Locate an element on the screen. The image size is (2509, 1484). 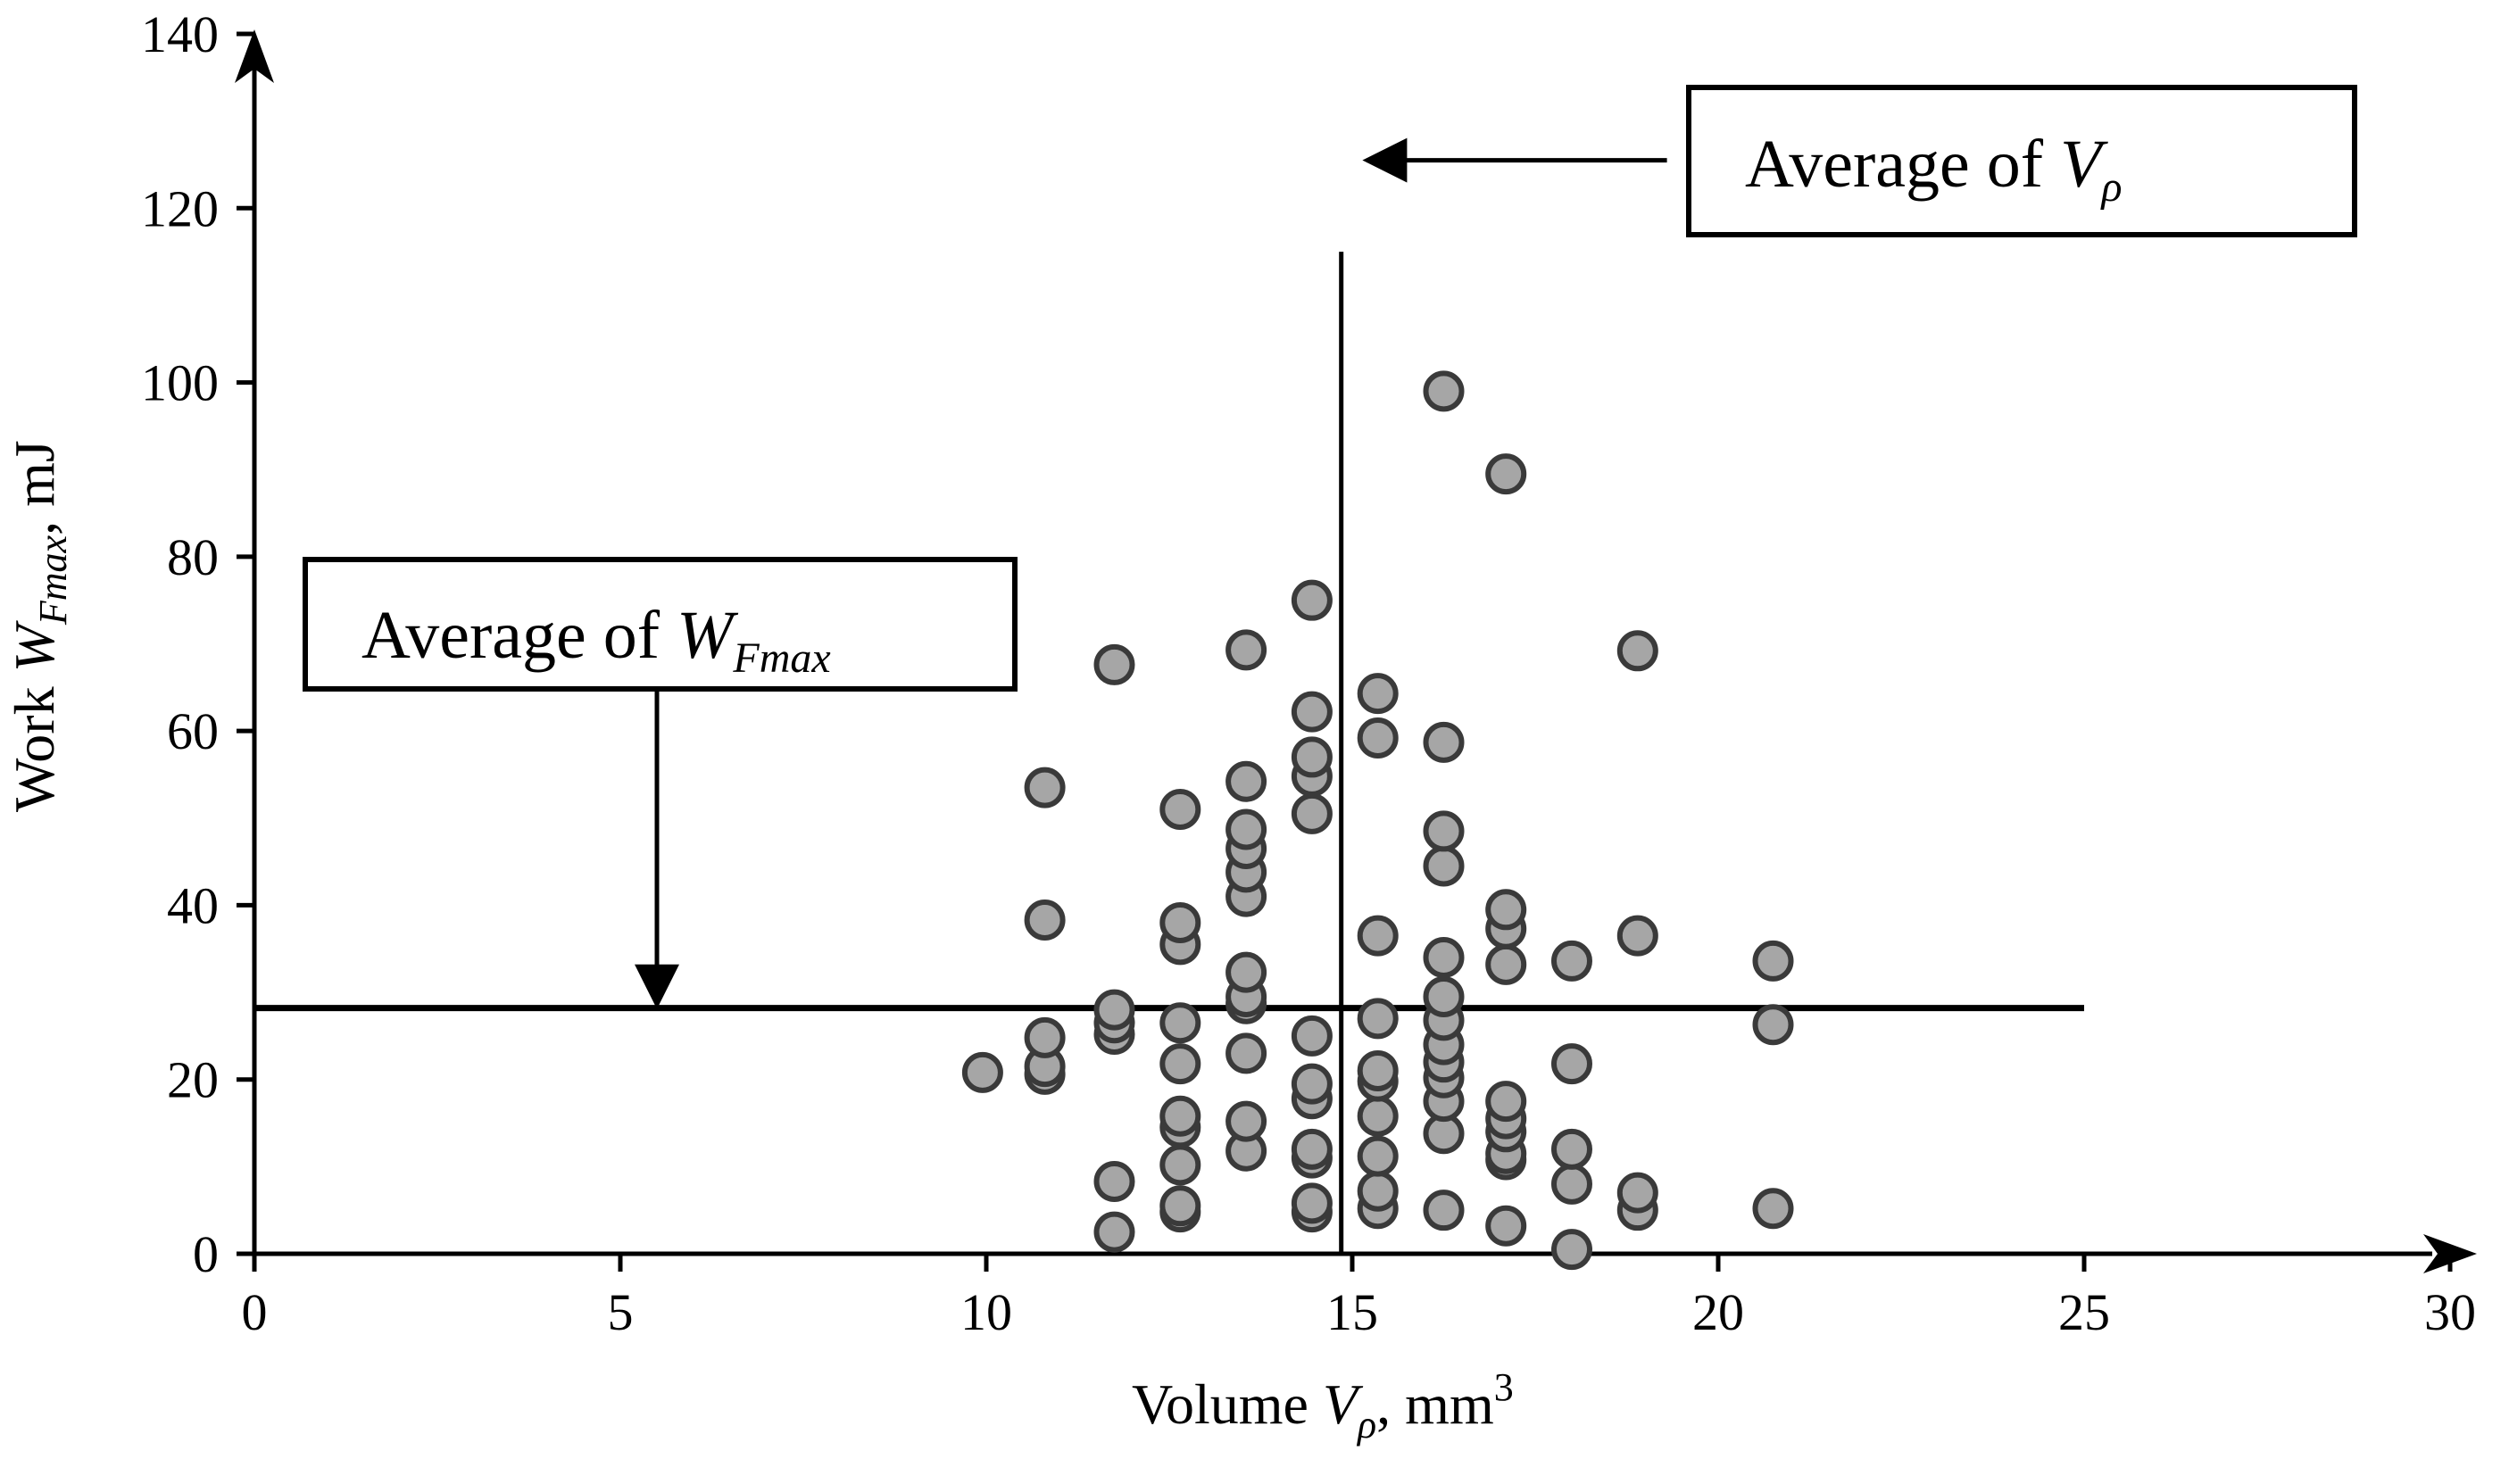
y-axis-label-suffix: , mJ is located at coordinates (34, 487).